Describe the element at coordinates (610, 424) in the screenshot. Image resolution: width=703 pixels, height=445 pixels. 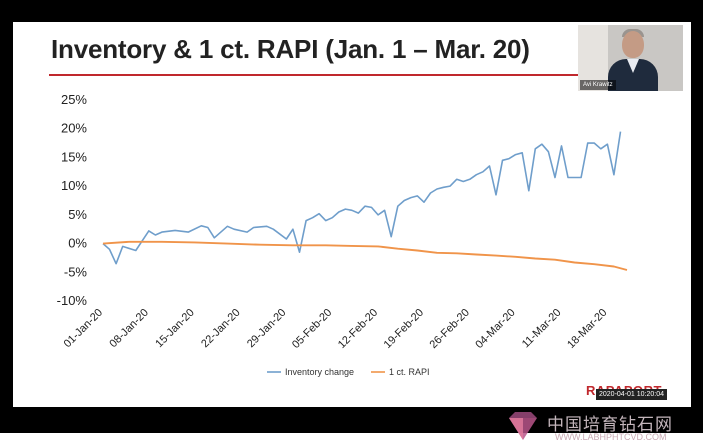
I see `watermark-chinese-text: 中国培育钻石网` at that location.